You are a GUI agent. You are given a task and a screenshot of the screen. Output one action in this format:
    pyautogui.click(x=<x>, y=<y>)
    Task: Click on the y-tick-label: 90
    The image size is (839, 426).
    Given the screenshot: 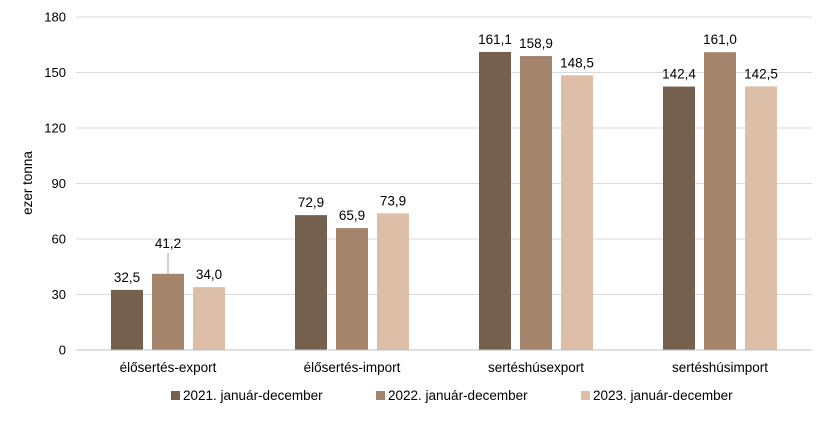 What is the action you would take?
    pyautogui.click(x=59, y=183)
    